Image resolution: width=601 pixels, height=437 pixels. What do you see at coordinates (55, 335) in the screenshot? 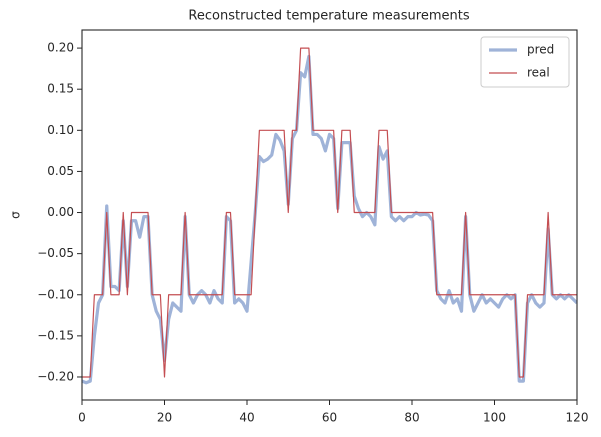
I see `y-tick-label: −0.15` at bounding box center [55, 335].